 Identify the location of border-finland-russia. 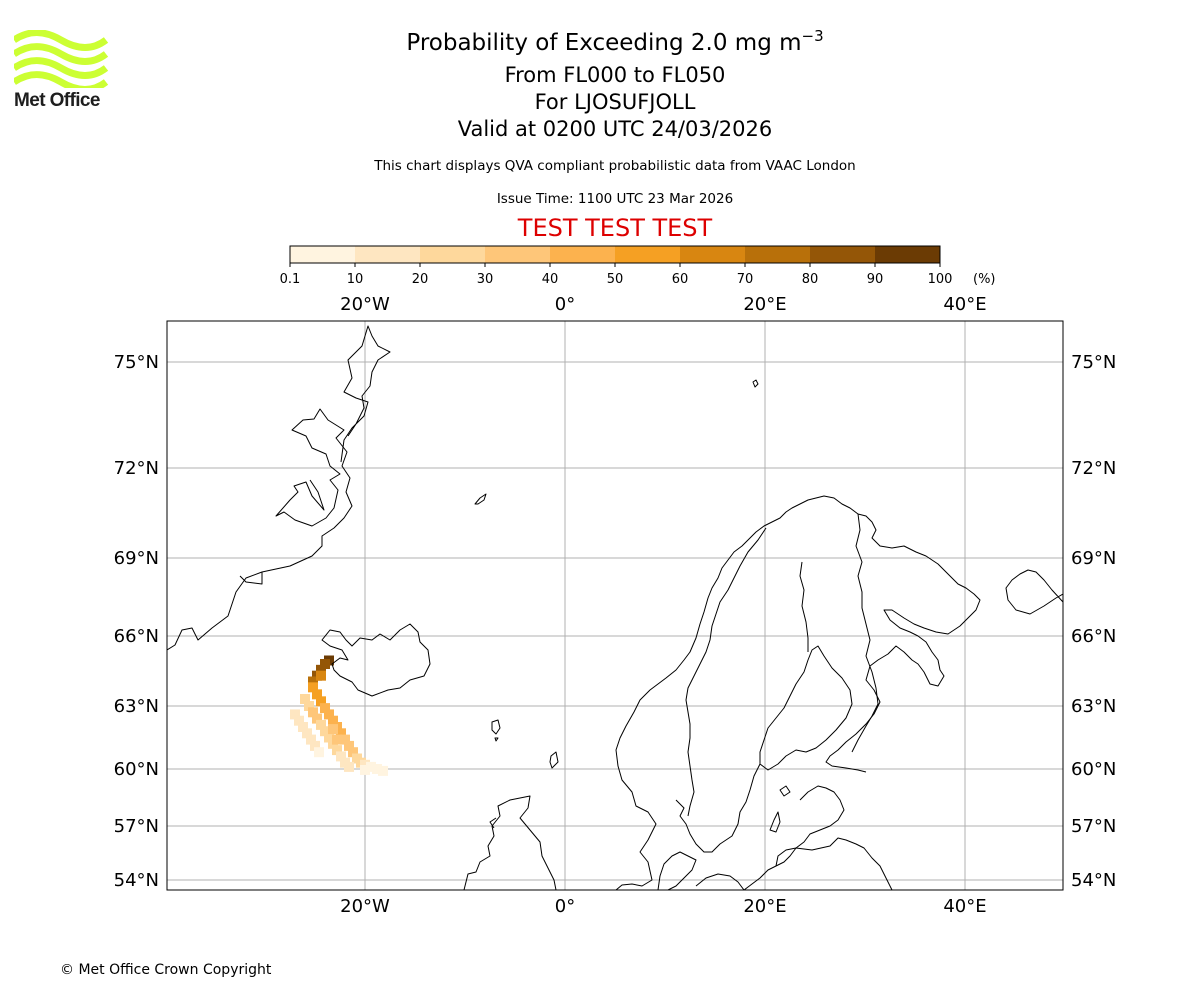
(865, 633).